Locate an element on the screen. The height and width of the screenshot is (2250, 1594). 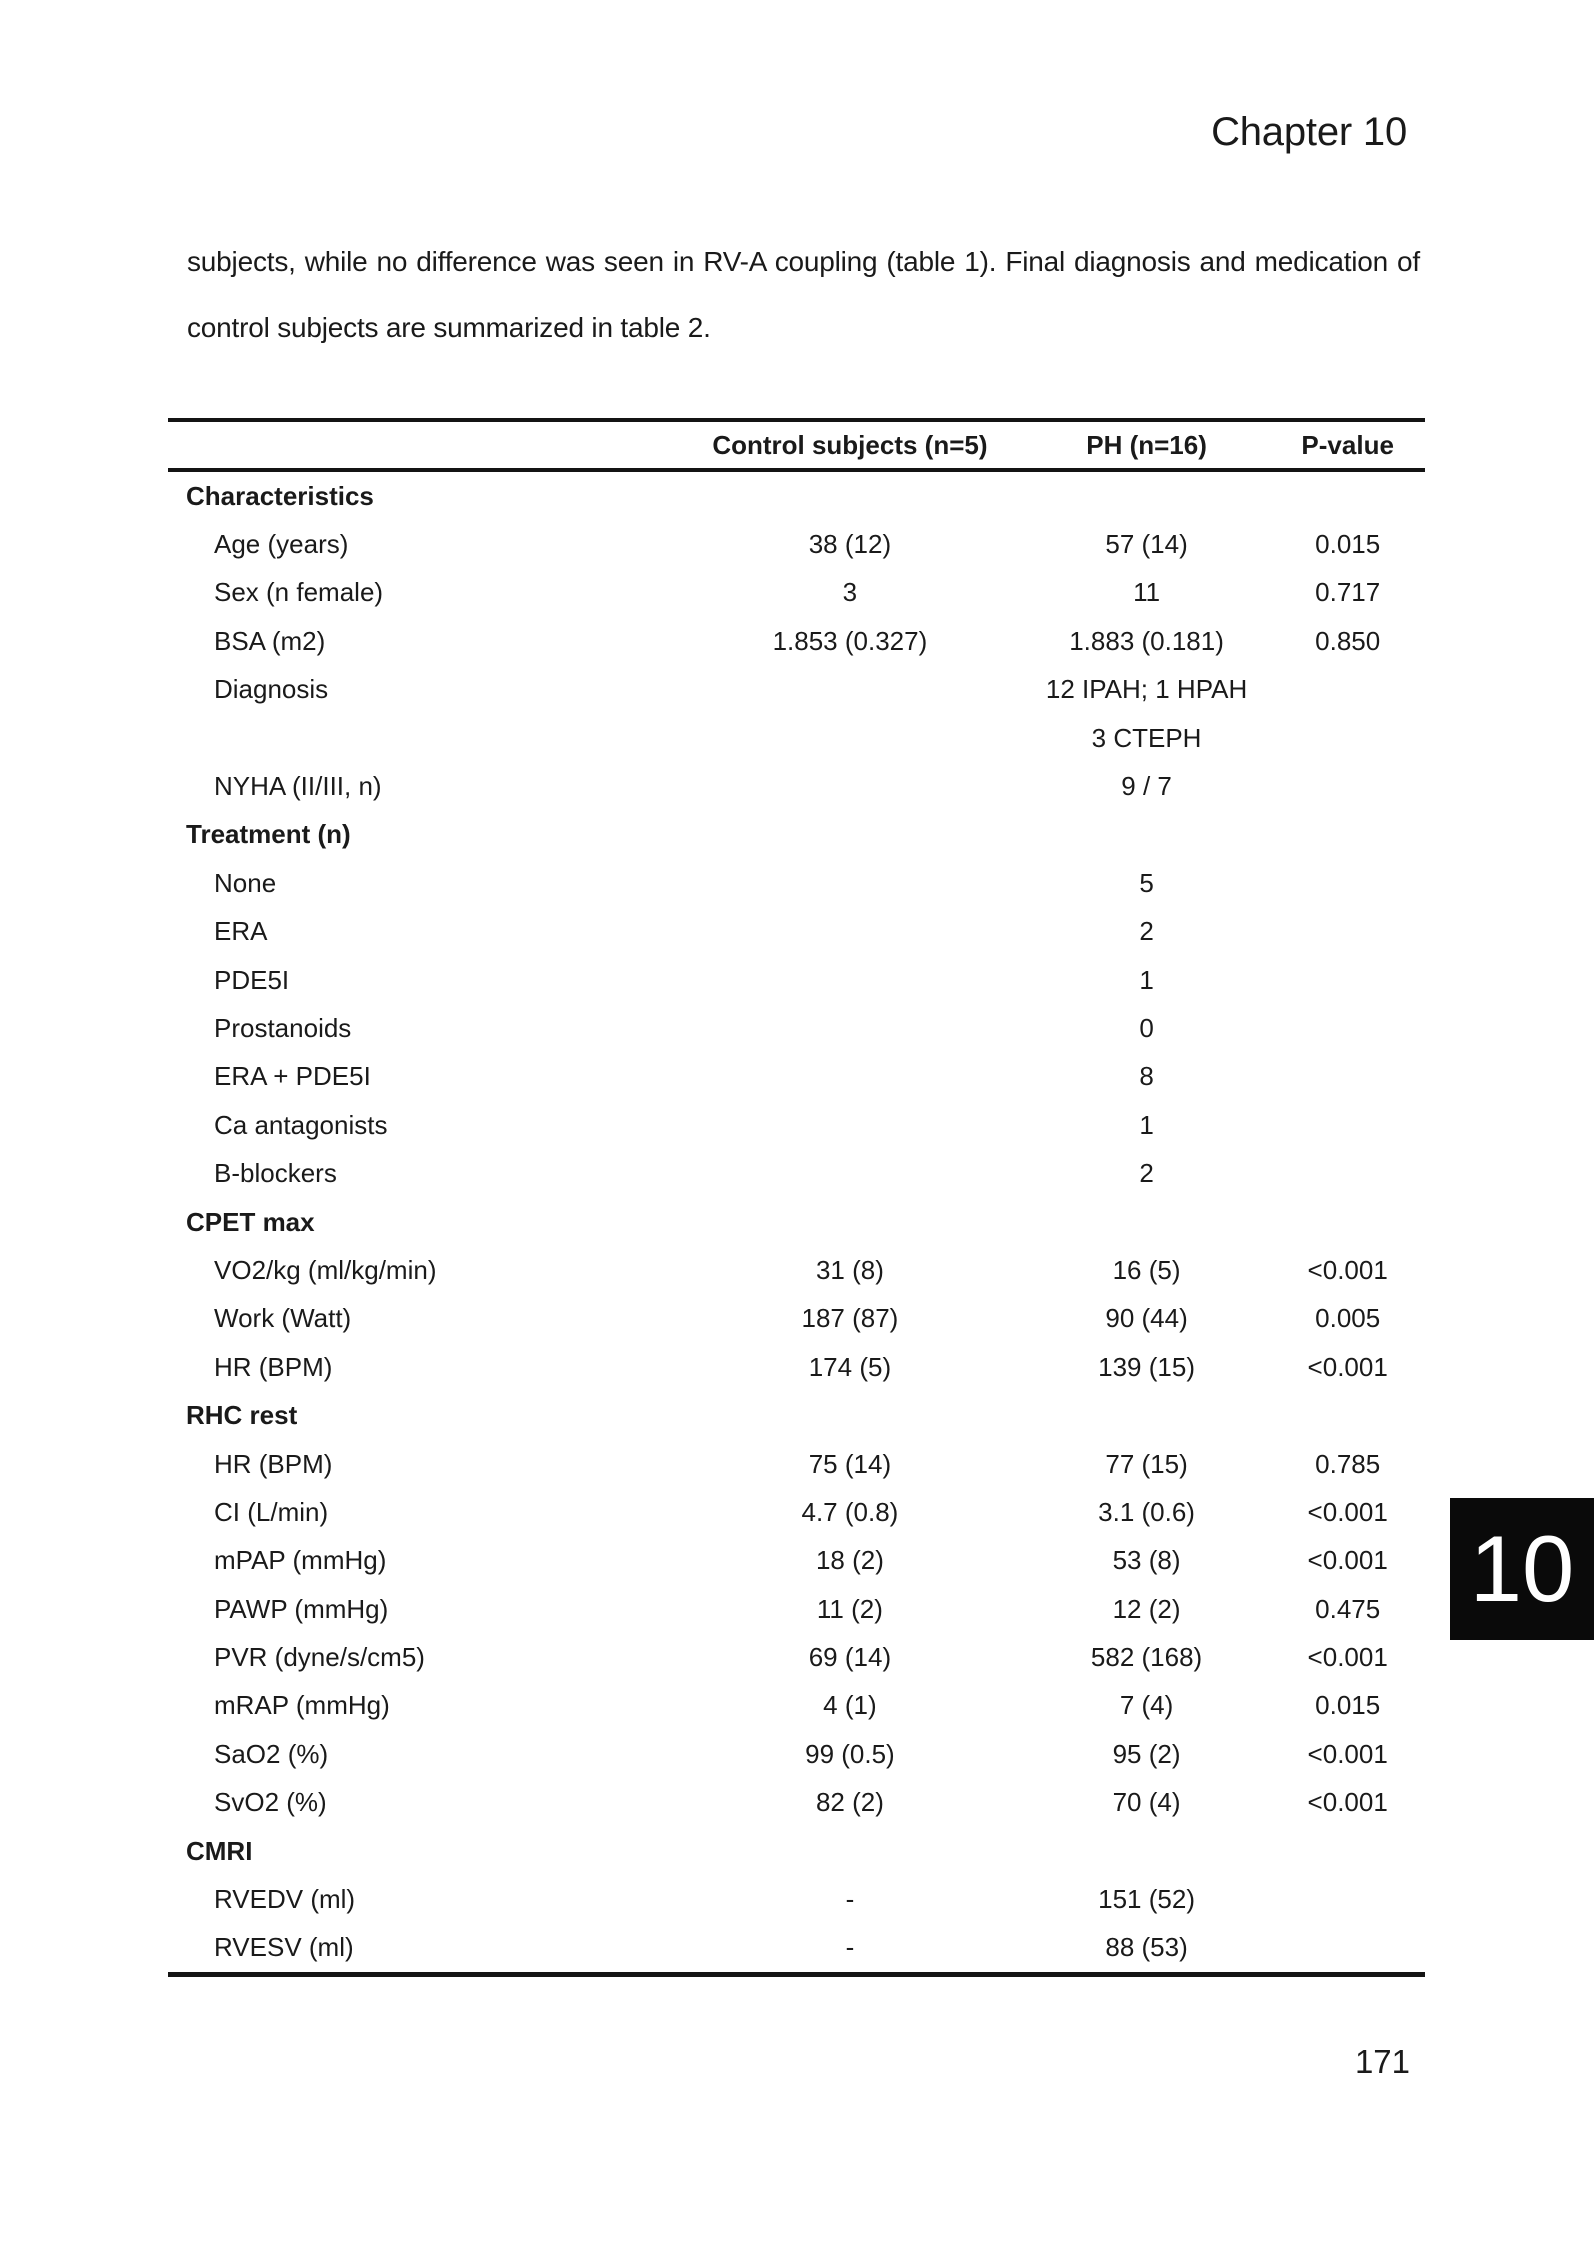
table-row: Sex (n female) 3 11 0.717 is located at coordinates (796, 593).